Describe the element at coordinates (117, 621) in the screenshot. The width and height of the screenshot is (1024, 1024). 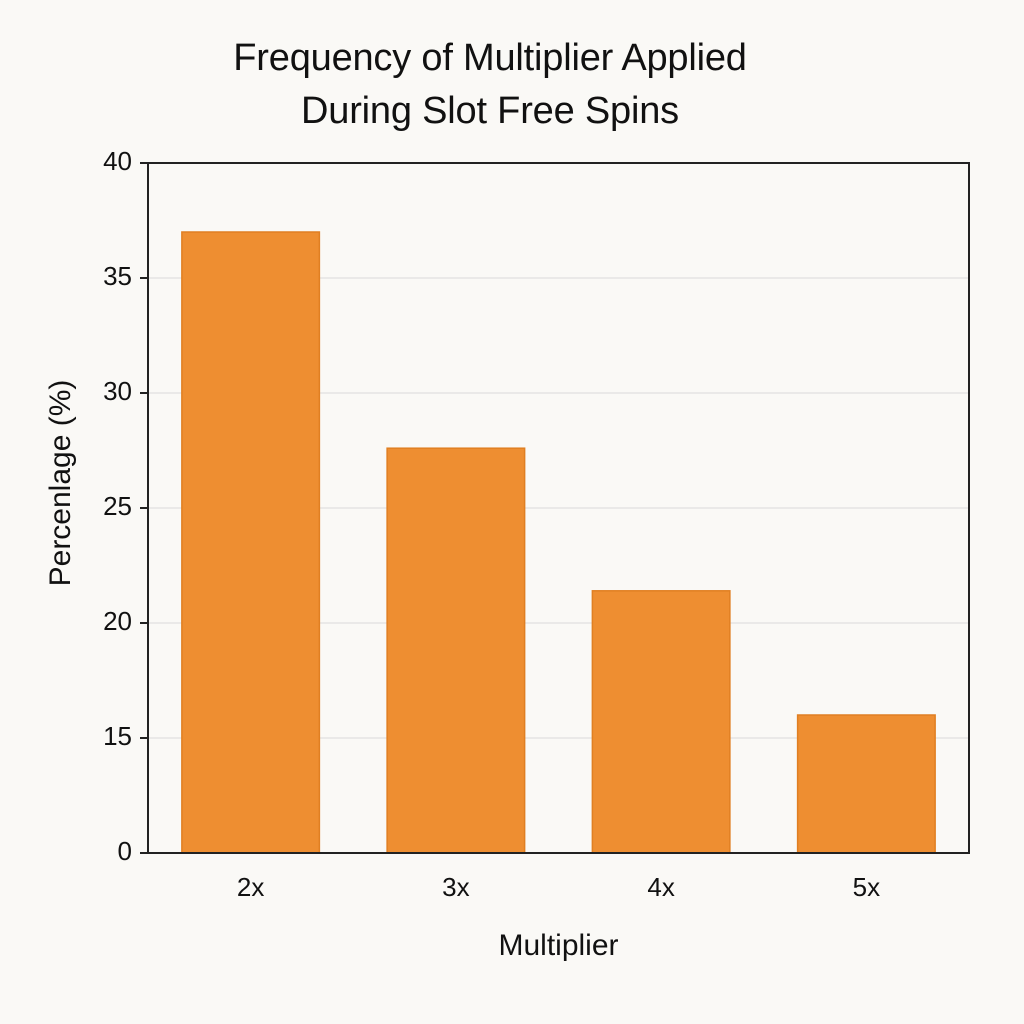
I see `y-tick-label: 20` at that location.